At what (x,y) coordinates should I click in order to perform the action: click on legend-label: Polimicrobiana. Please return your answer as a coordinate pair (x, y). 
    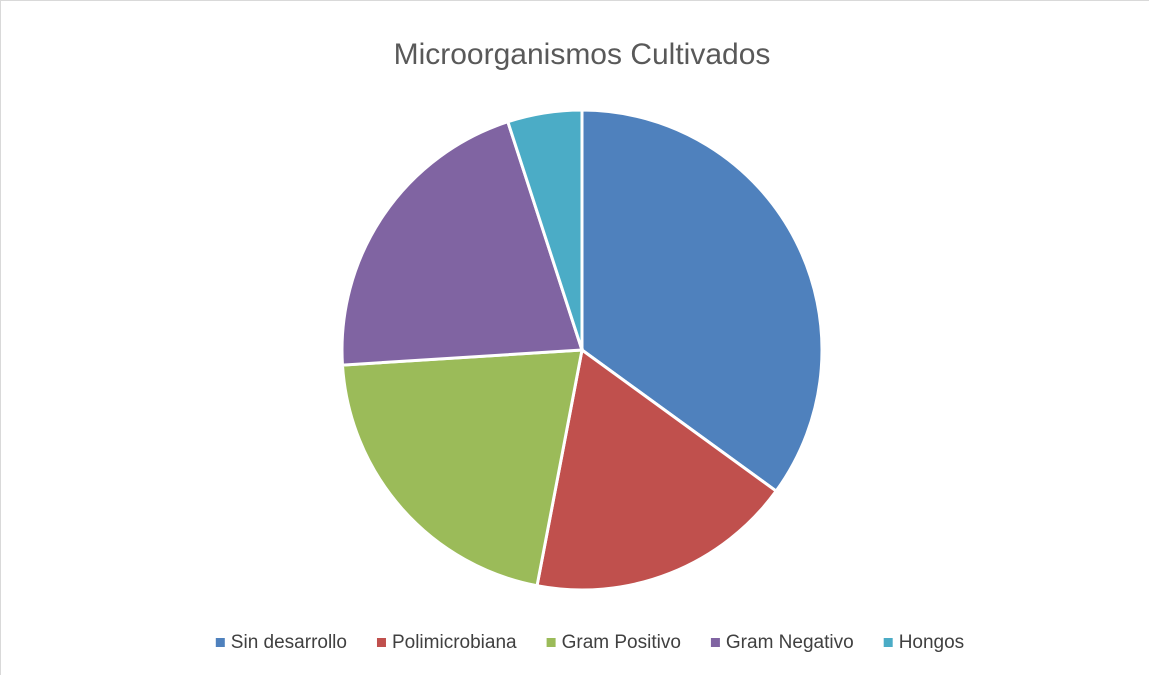
    Looking at the image, I should click on (454, 642).